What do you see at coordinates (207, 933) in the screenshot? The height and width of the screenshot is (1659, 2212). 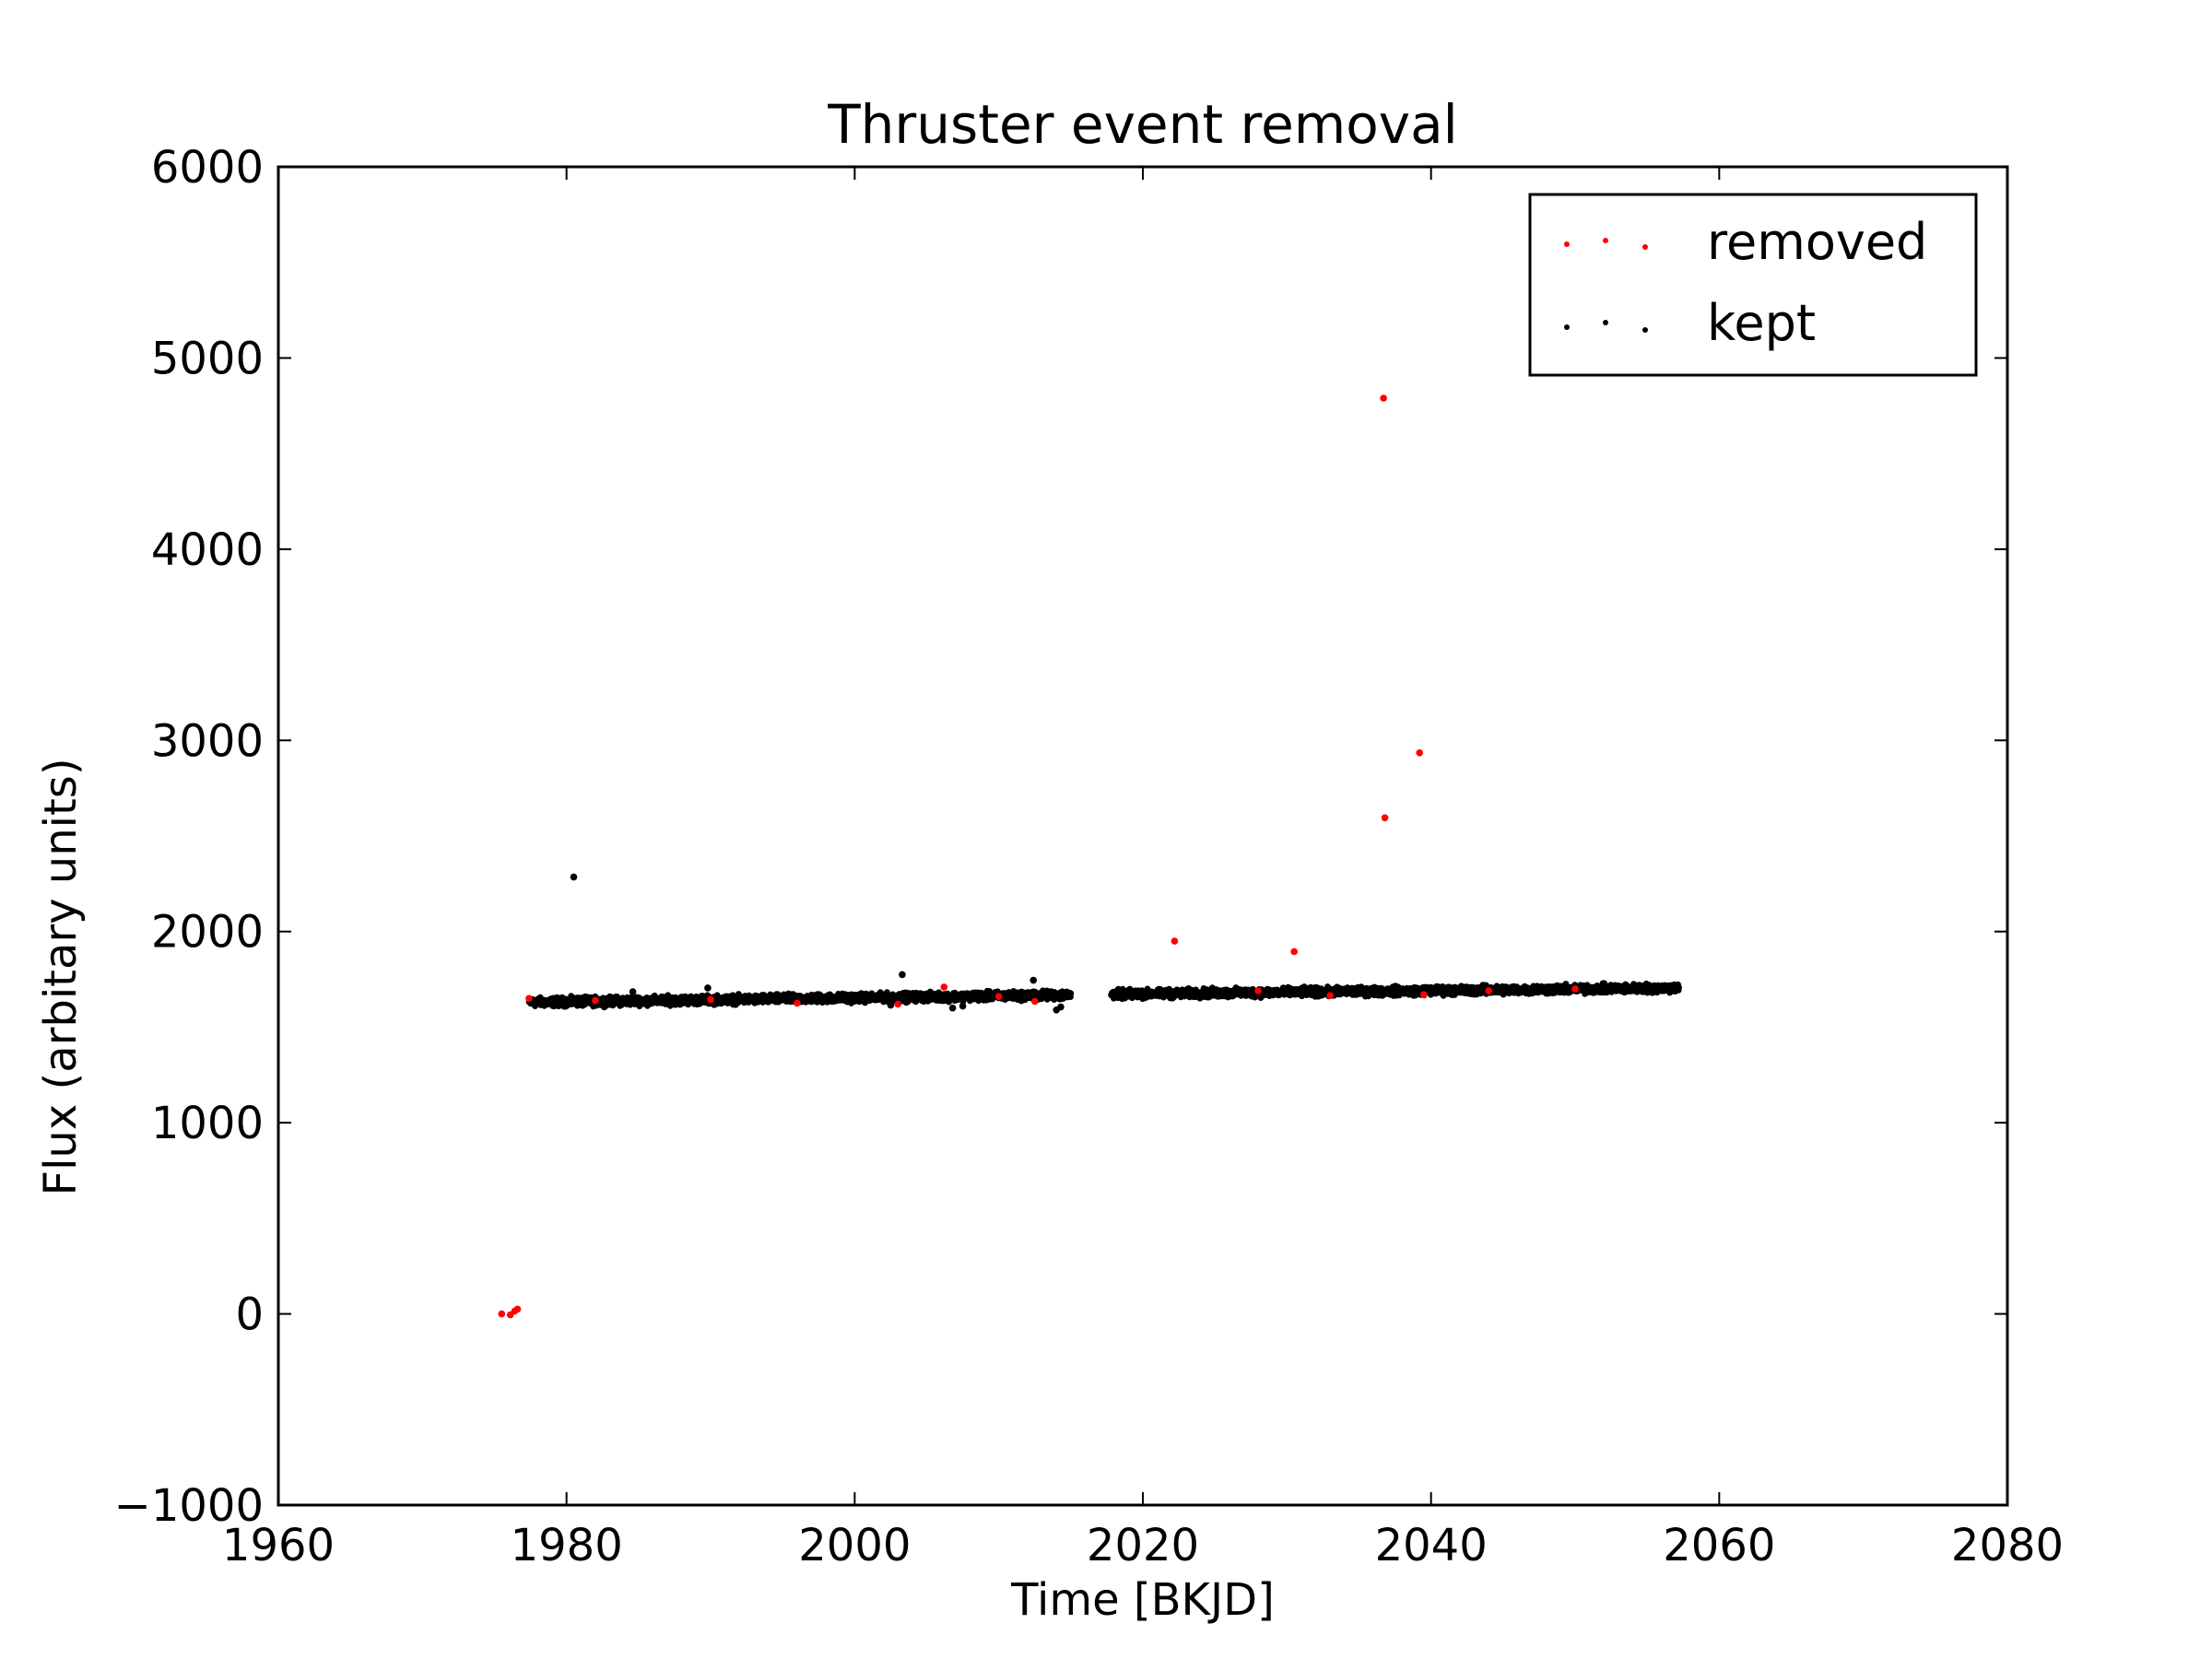 I see `y-tick-label: 2000` at bounding box center [207, 933].